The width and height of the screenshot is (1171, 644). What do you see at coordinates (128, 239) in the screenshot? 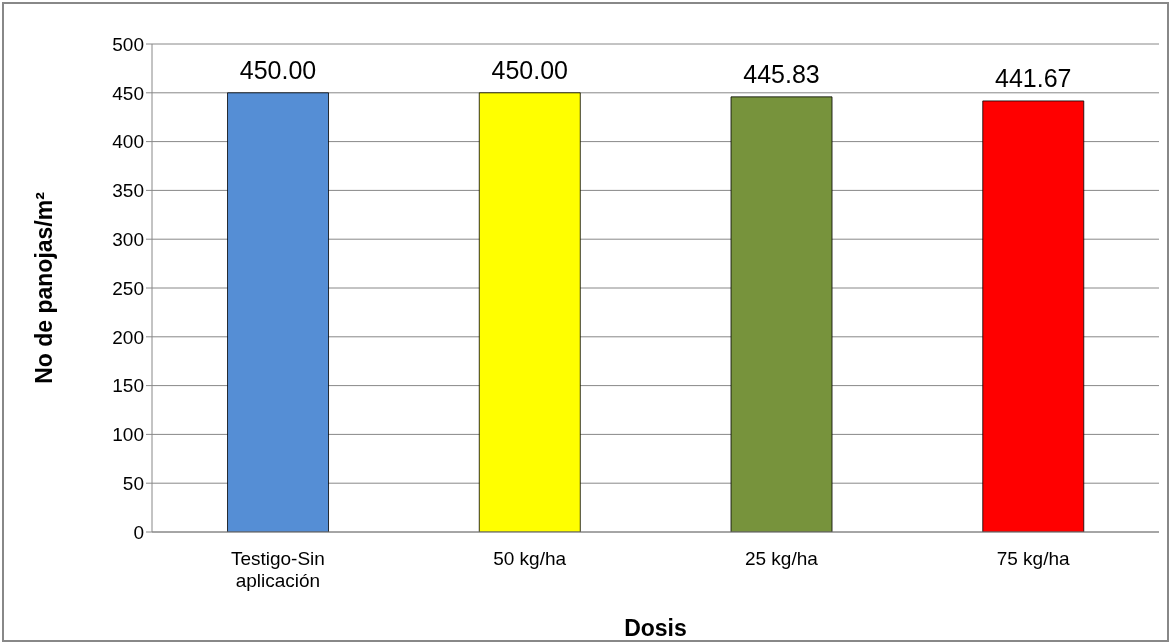
I see `y-tick-label: 300` at bounding box center [128, 239].